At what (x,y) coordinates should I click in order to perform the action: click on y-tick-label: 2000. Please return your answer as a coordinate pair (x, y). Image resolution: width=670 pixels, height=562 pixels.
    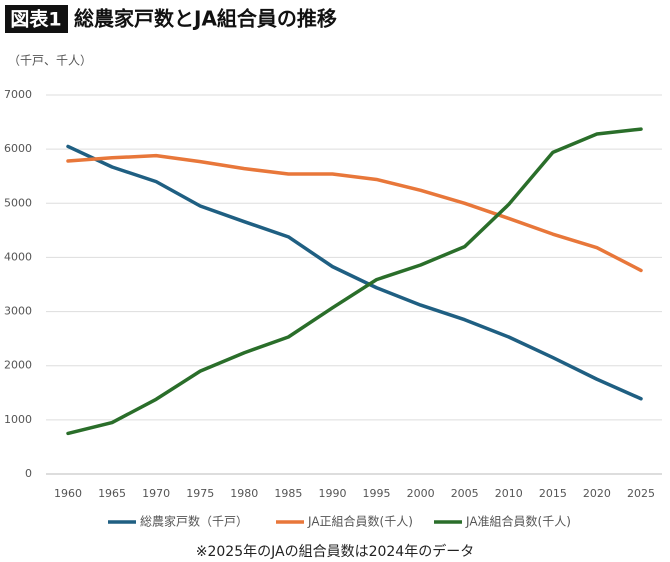
    Looking at the image, I should click on (18, 365).